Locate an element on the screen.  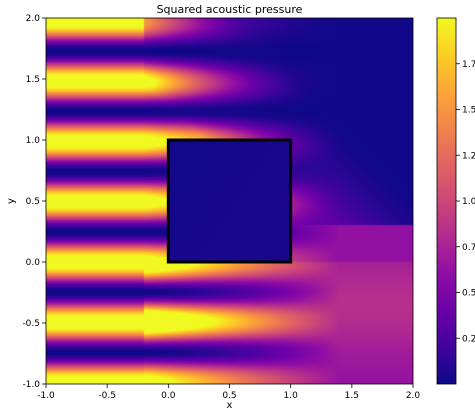
x-tick-label: 0.0 is located at coordinates (168, 396).